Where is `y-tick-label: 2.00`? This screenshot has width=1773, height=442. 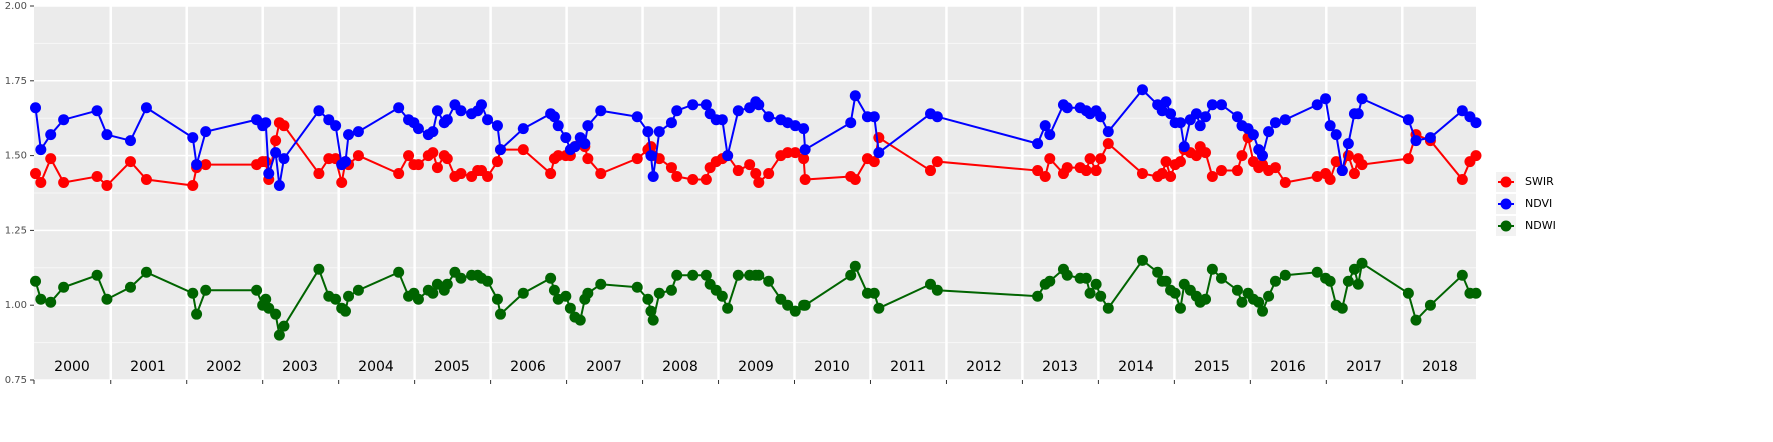
y-tick-label: 2.00 is located at coordinates (16, 6).